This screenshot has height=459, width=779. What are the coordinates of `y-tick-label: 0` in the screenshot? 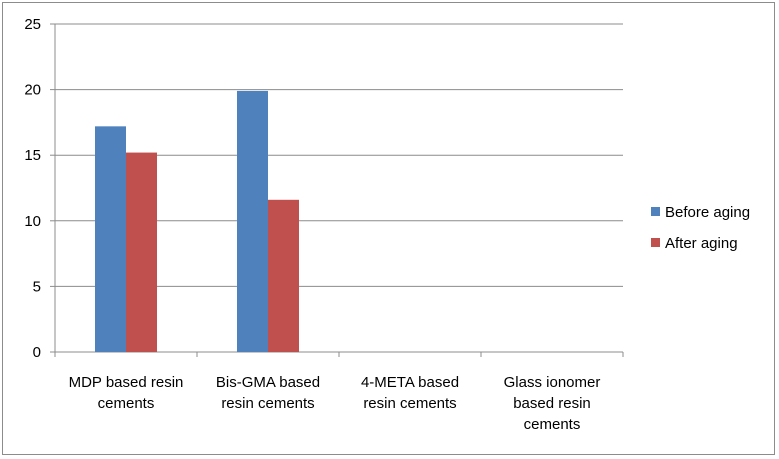 It's located at (37, 352).